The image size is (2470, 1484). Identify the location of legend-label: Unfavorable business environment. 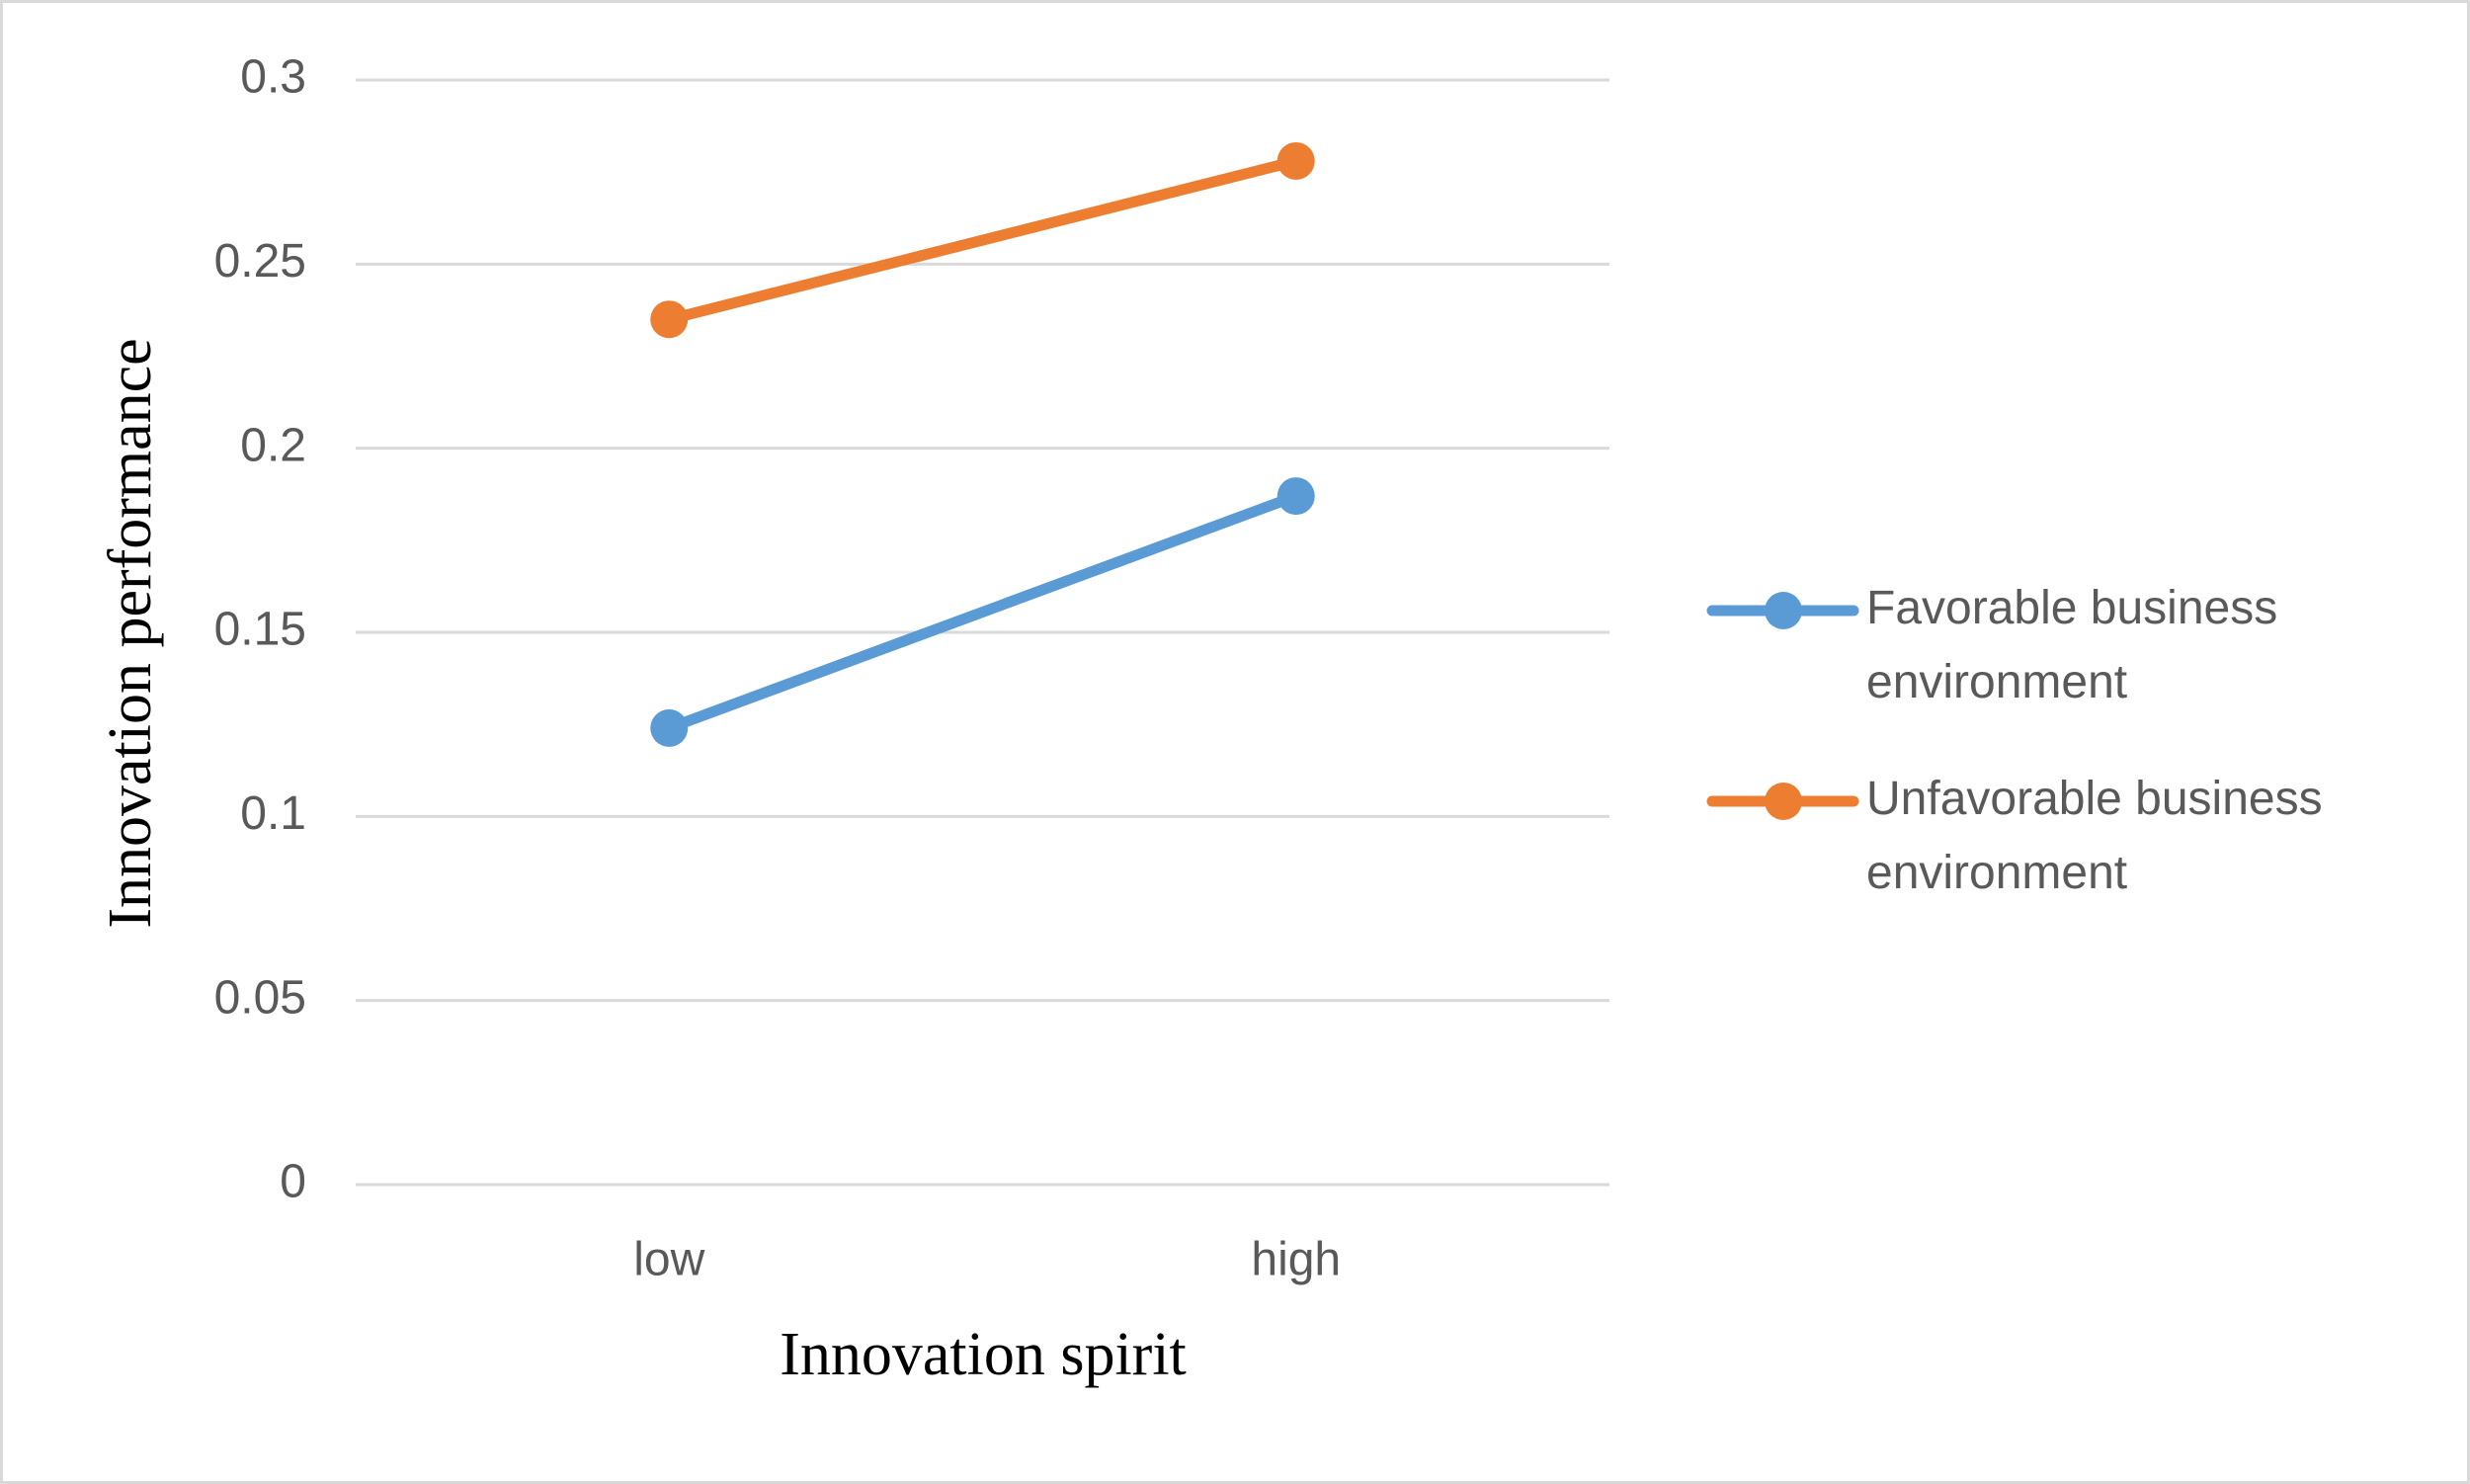
(2094, 836).